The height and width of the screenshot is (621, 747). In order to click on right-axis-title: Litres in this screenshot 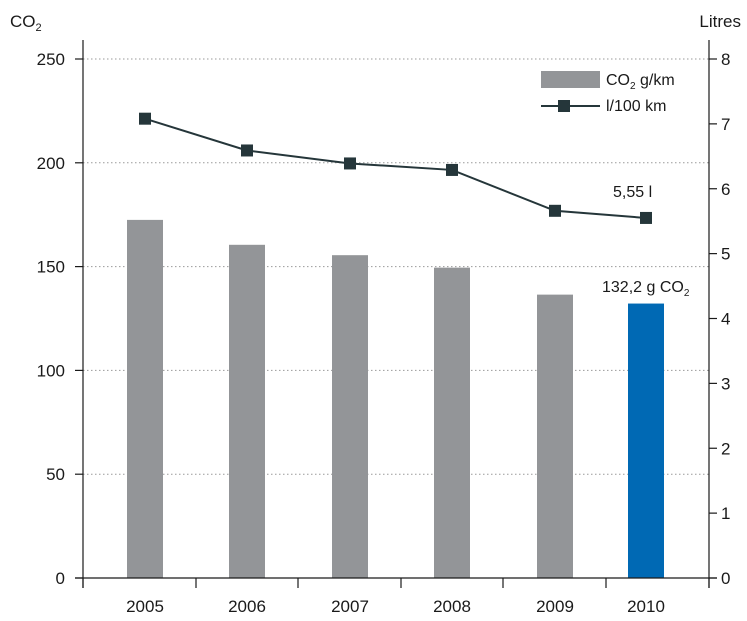, I will do `click(720, 21)`.